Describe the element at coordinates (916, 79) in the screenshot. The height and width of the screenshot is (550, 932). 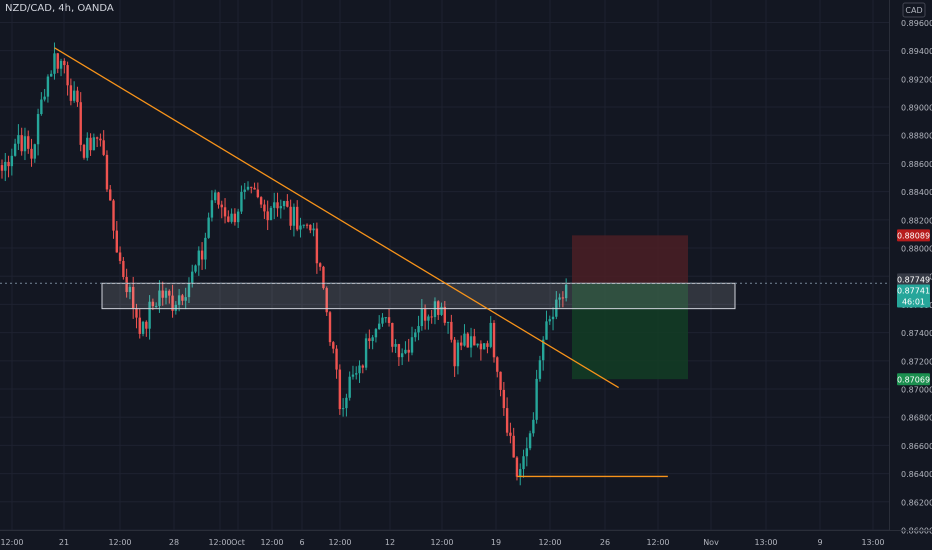
I see `y-tick-label: 0.89200` at that location.